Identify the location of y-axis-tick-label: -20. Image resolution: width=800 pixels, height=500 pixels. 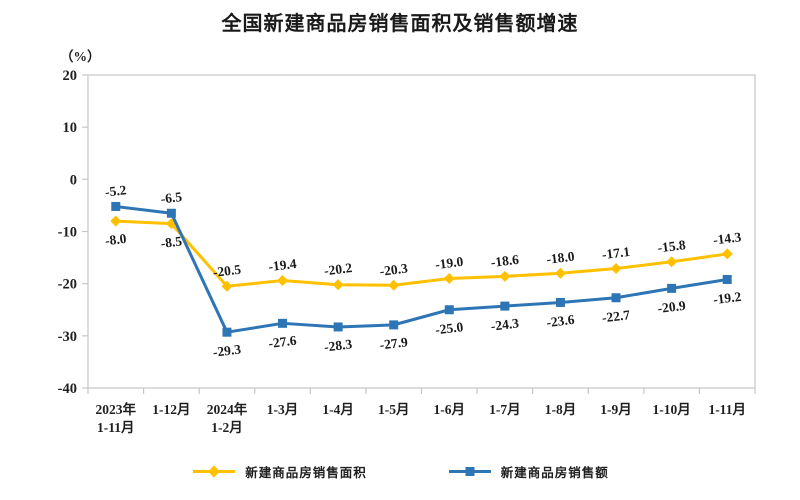
(67, 285).